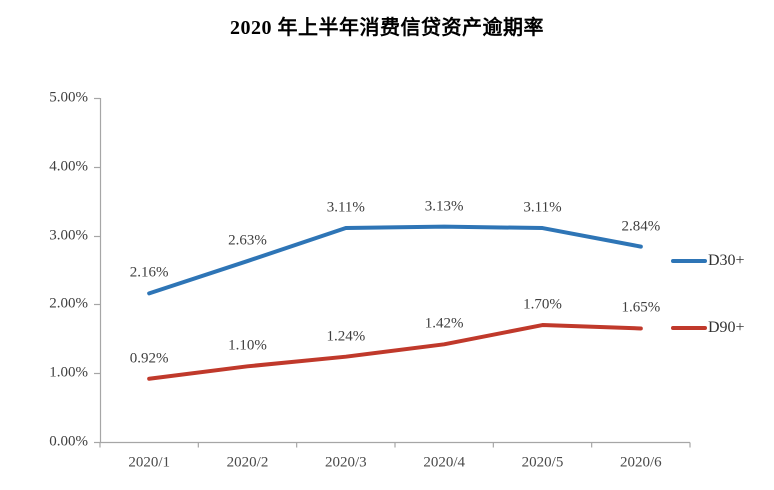 The width and height of the screenshot is (774, 490). What do you see at coordinates (542, 462) in the screenshot?
I see `x-axis-label: 2020/5` at bounding box center [542, 462].